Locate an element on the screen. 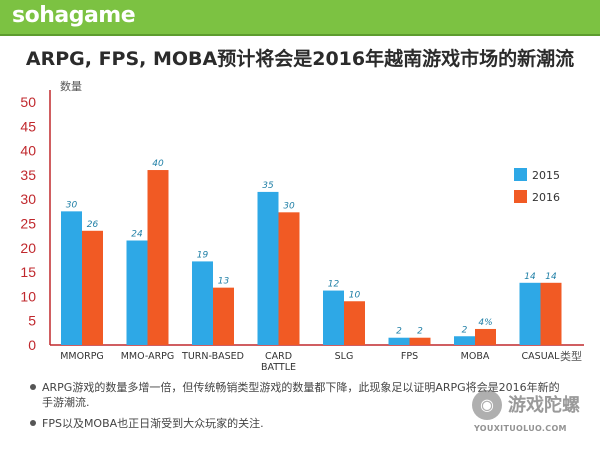  x-axis-label: 类型 is located at coordinates (571, 356).